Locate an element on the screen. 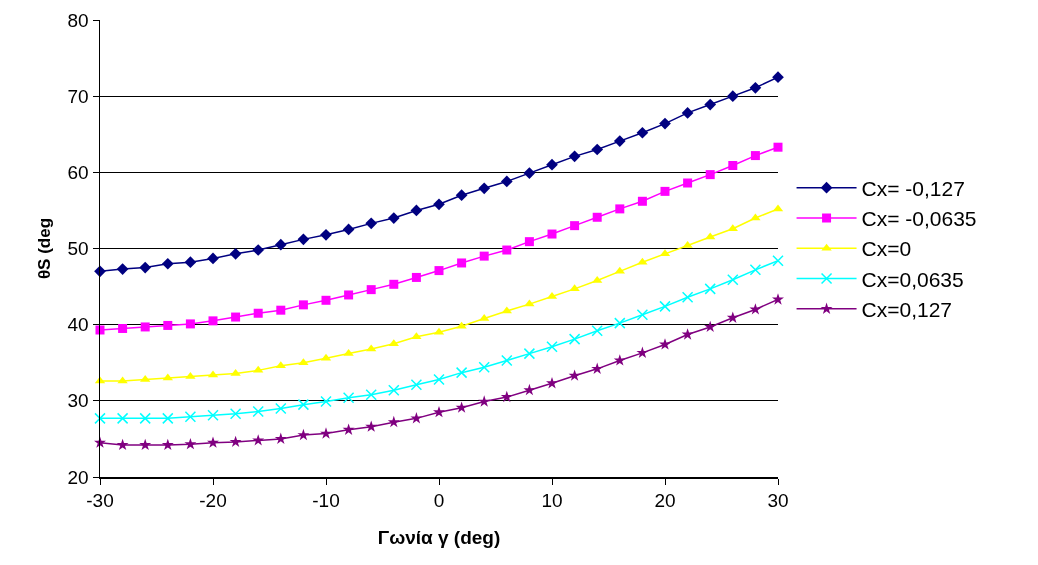 This screenshot has height=565, width=1038. x-tick-label: 20 is located at coordinates (665, 501).